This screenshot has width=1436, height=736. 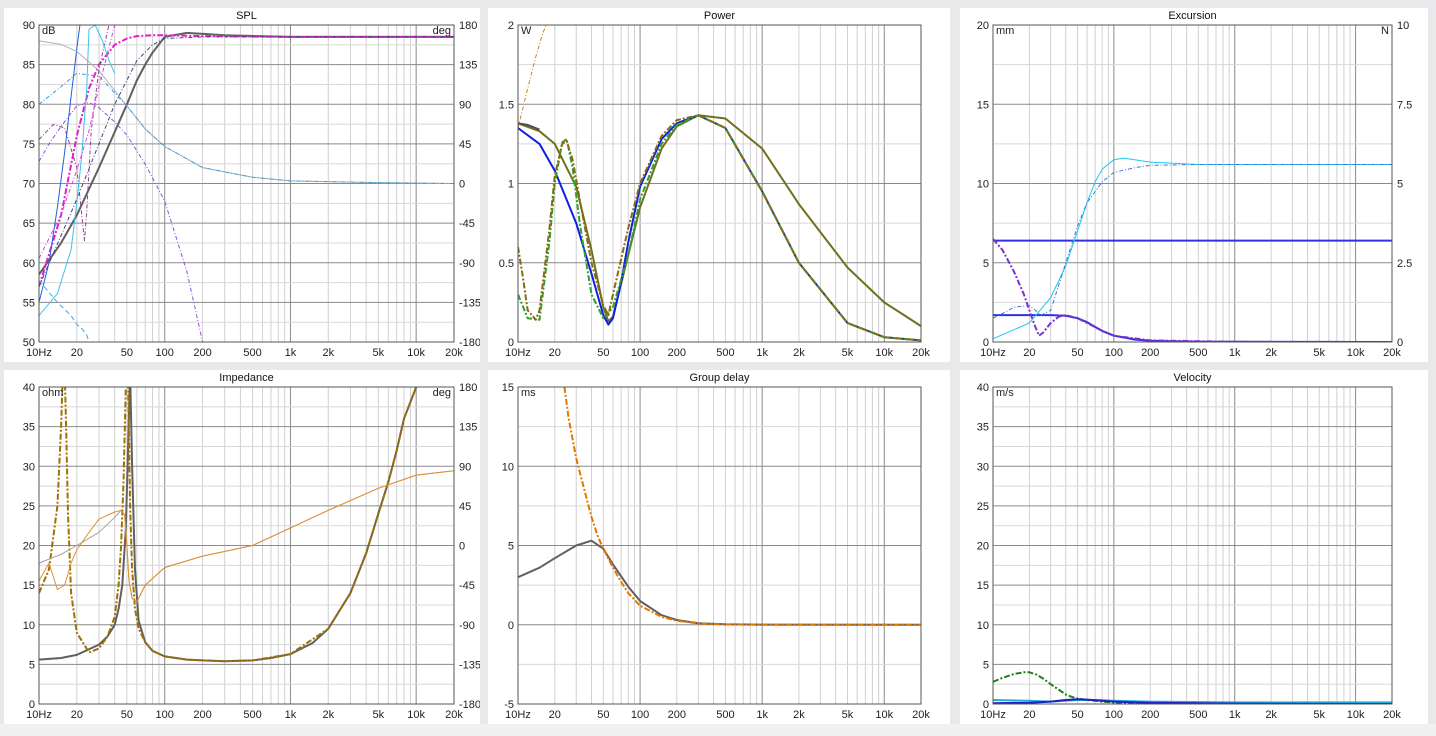 What do you see at coordinates (718, 730) in the screenshot?
I see `status-strip` at bounding box center [718, 730].